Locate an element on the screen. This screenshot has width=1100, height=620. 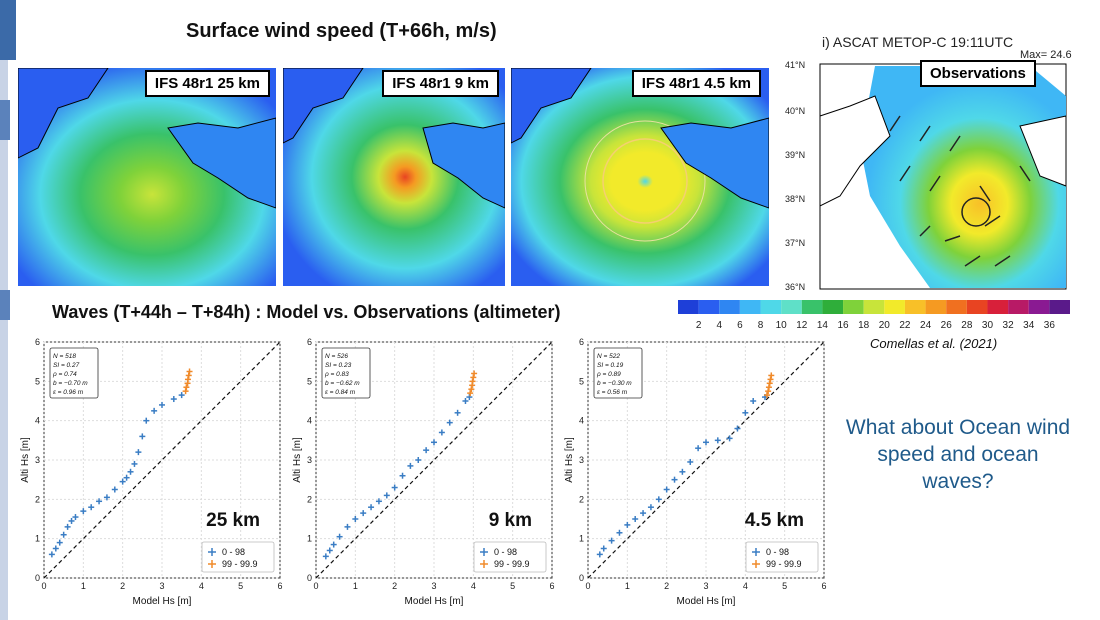
colorbar-tick-label: 12 is located at coordinates (802, 325).